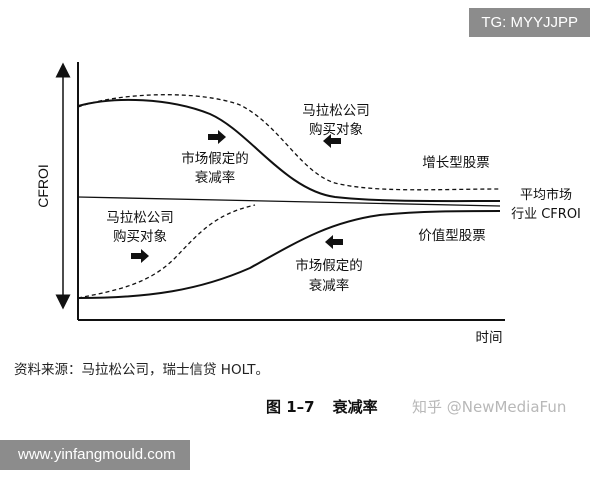  Describe the element at coordinates (329, 285) in the screenshot. I see `fade-label-bottom-2: 衰减率` at that location.